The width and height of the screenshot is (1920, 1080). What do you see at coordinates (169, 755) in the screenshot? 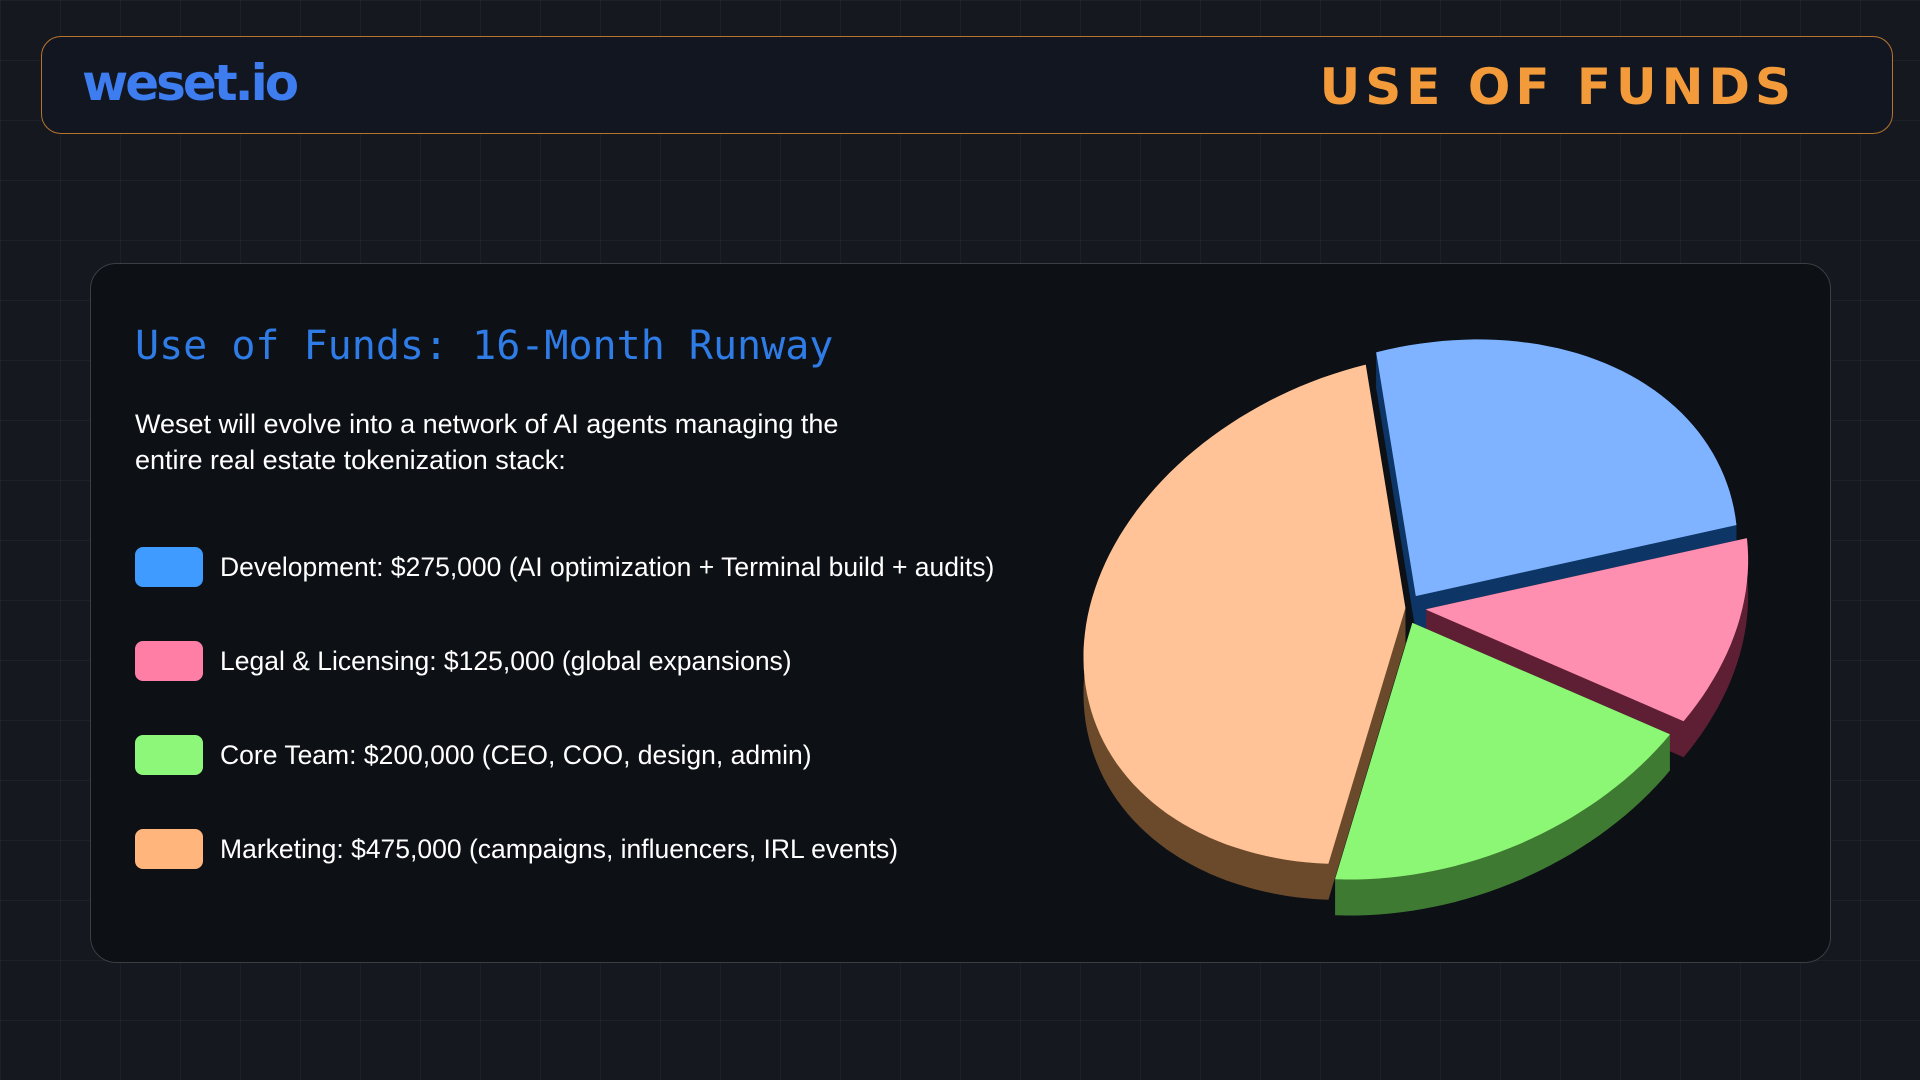
I see `legend-swatch-core-team` at bounding box center [169, 755].